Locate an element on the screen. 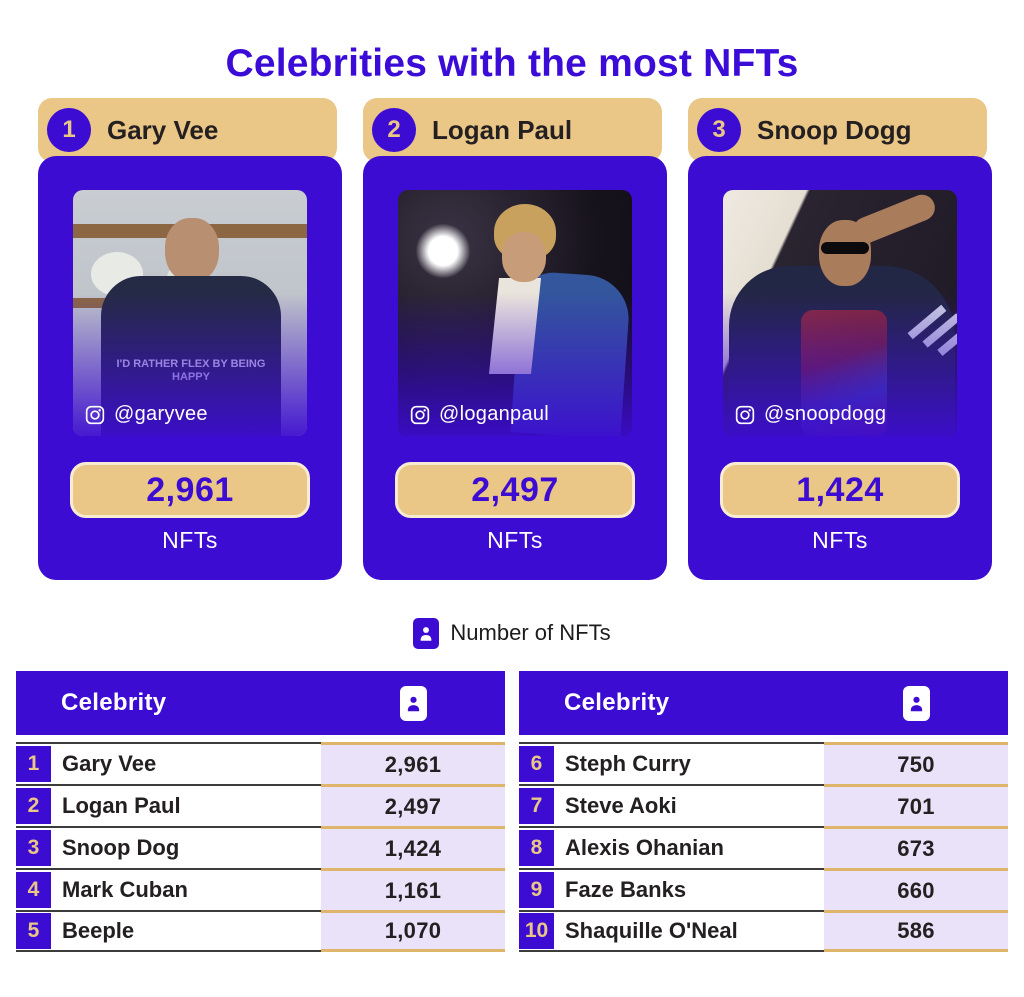  nft-count-cell: 1,070 is located at coordinates (413, 931).